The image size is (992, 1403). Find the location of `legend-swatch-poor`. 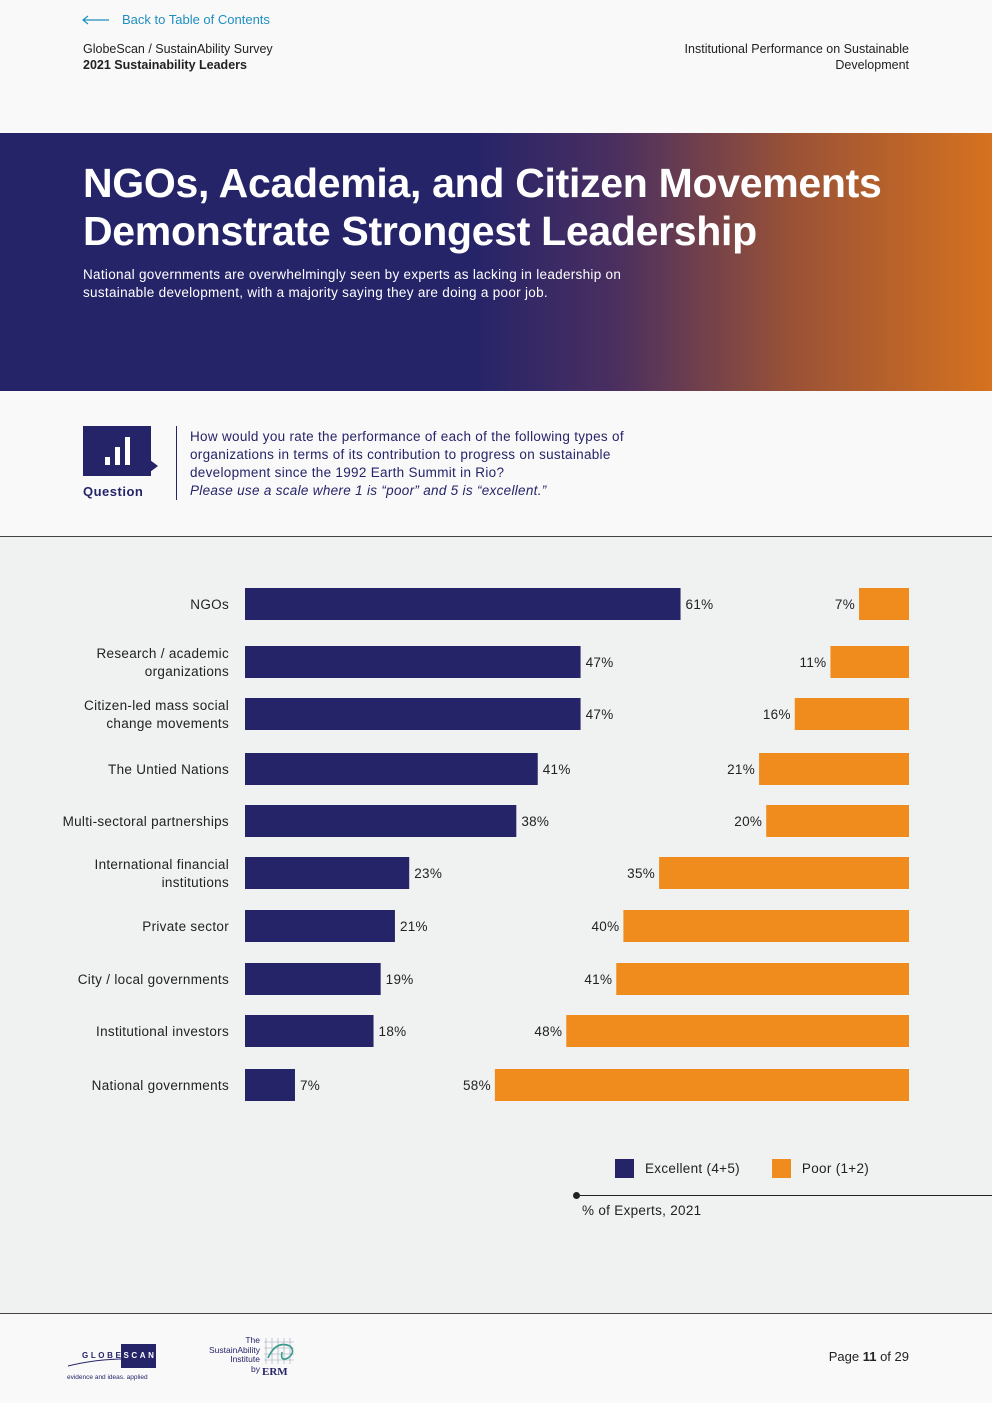

legend-swatch-poor is located at coordinates (781, 1168).